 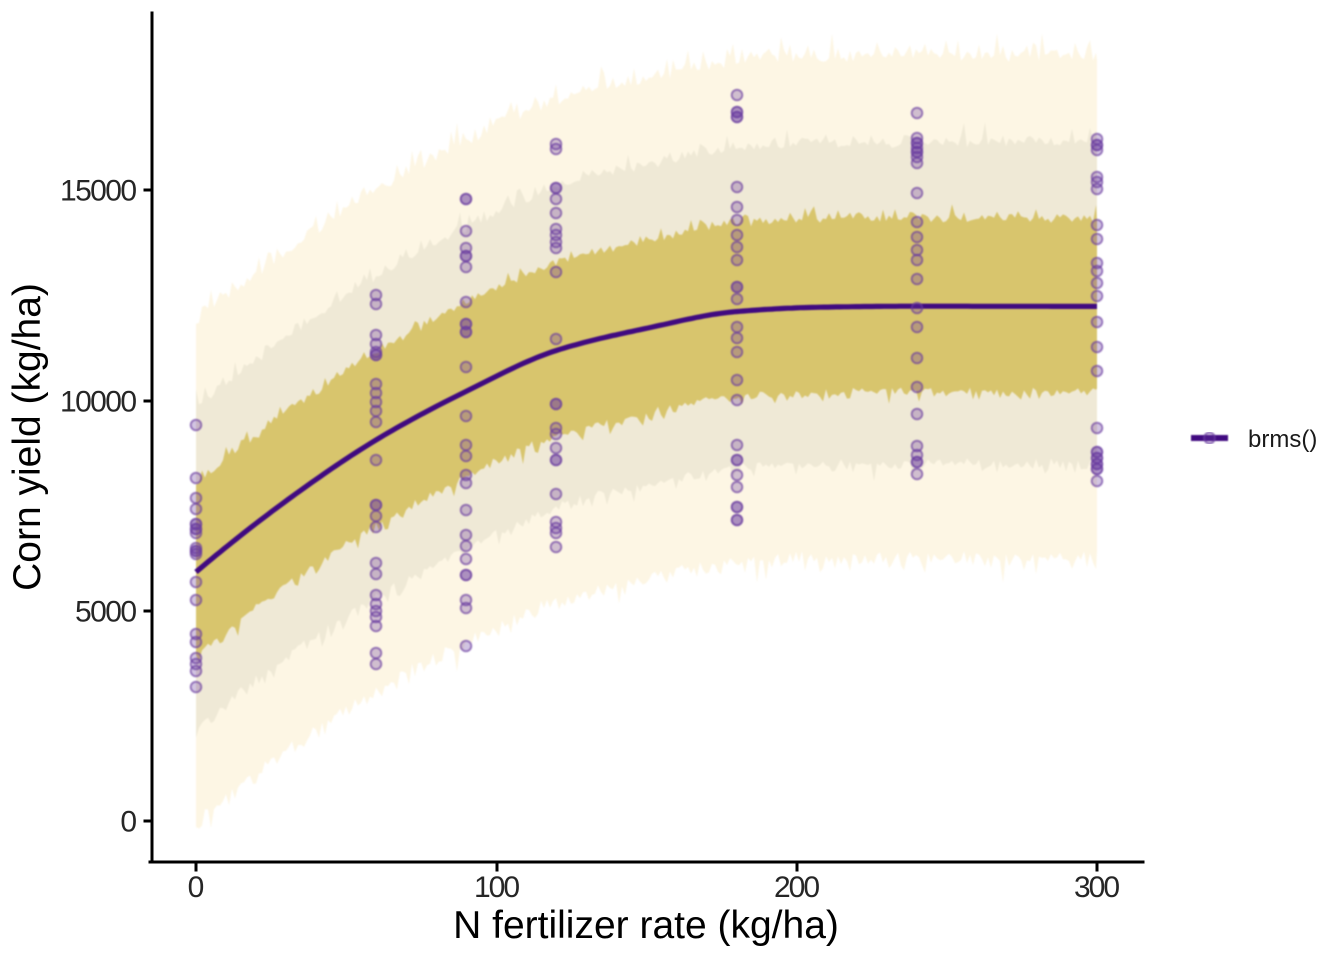 I want to click on svg-text: 300, so click(x=1097, y=887).